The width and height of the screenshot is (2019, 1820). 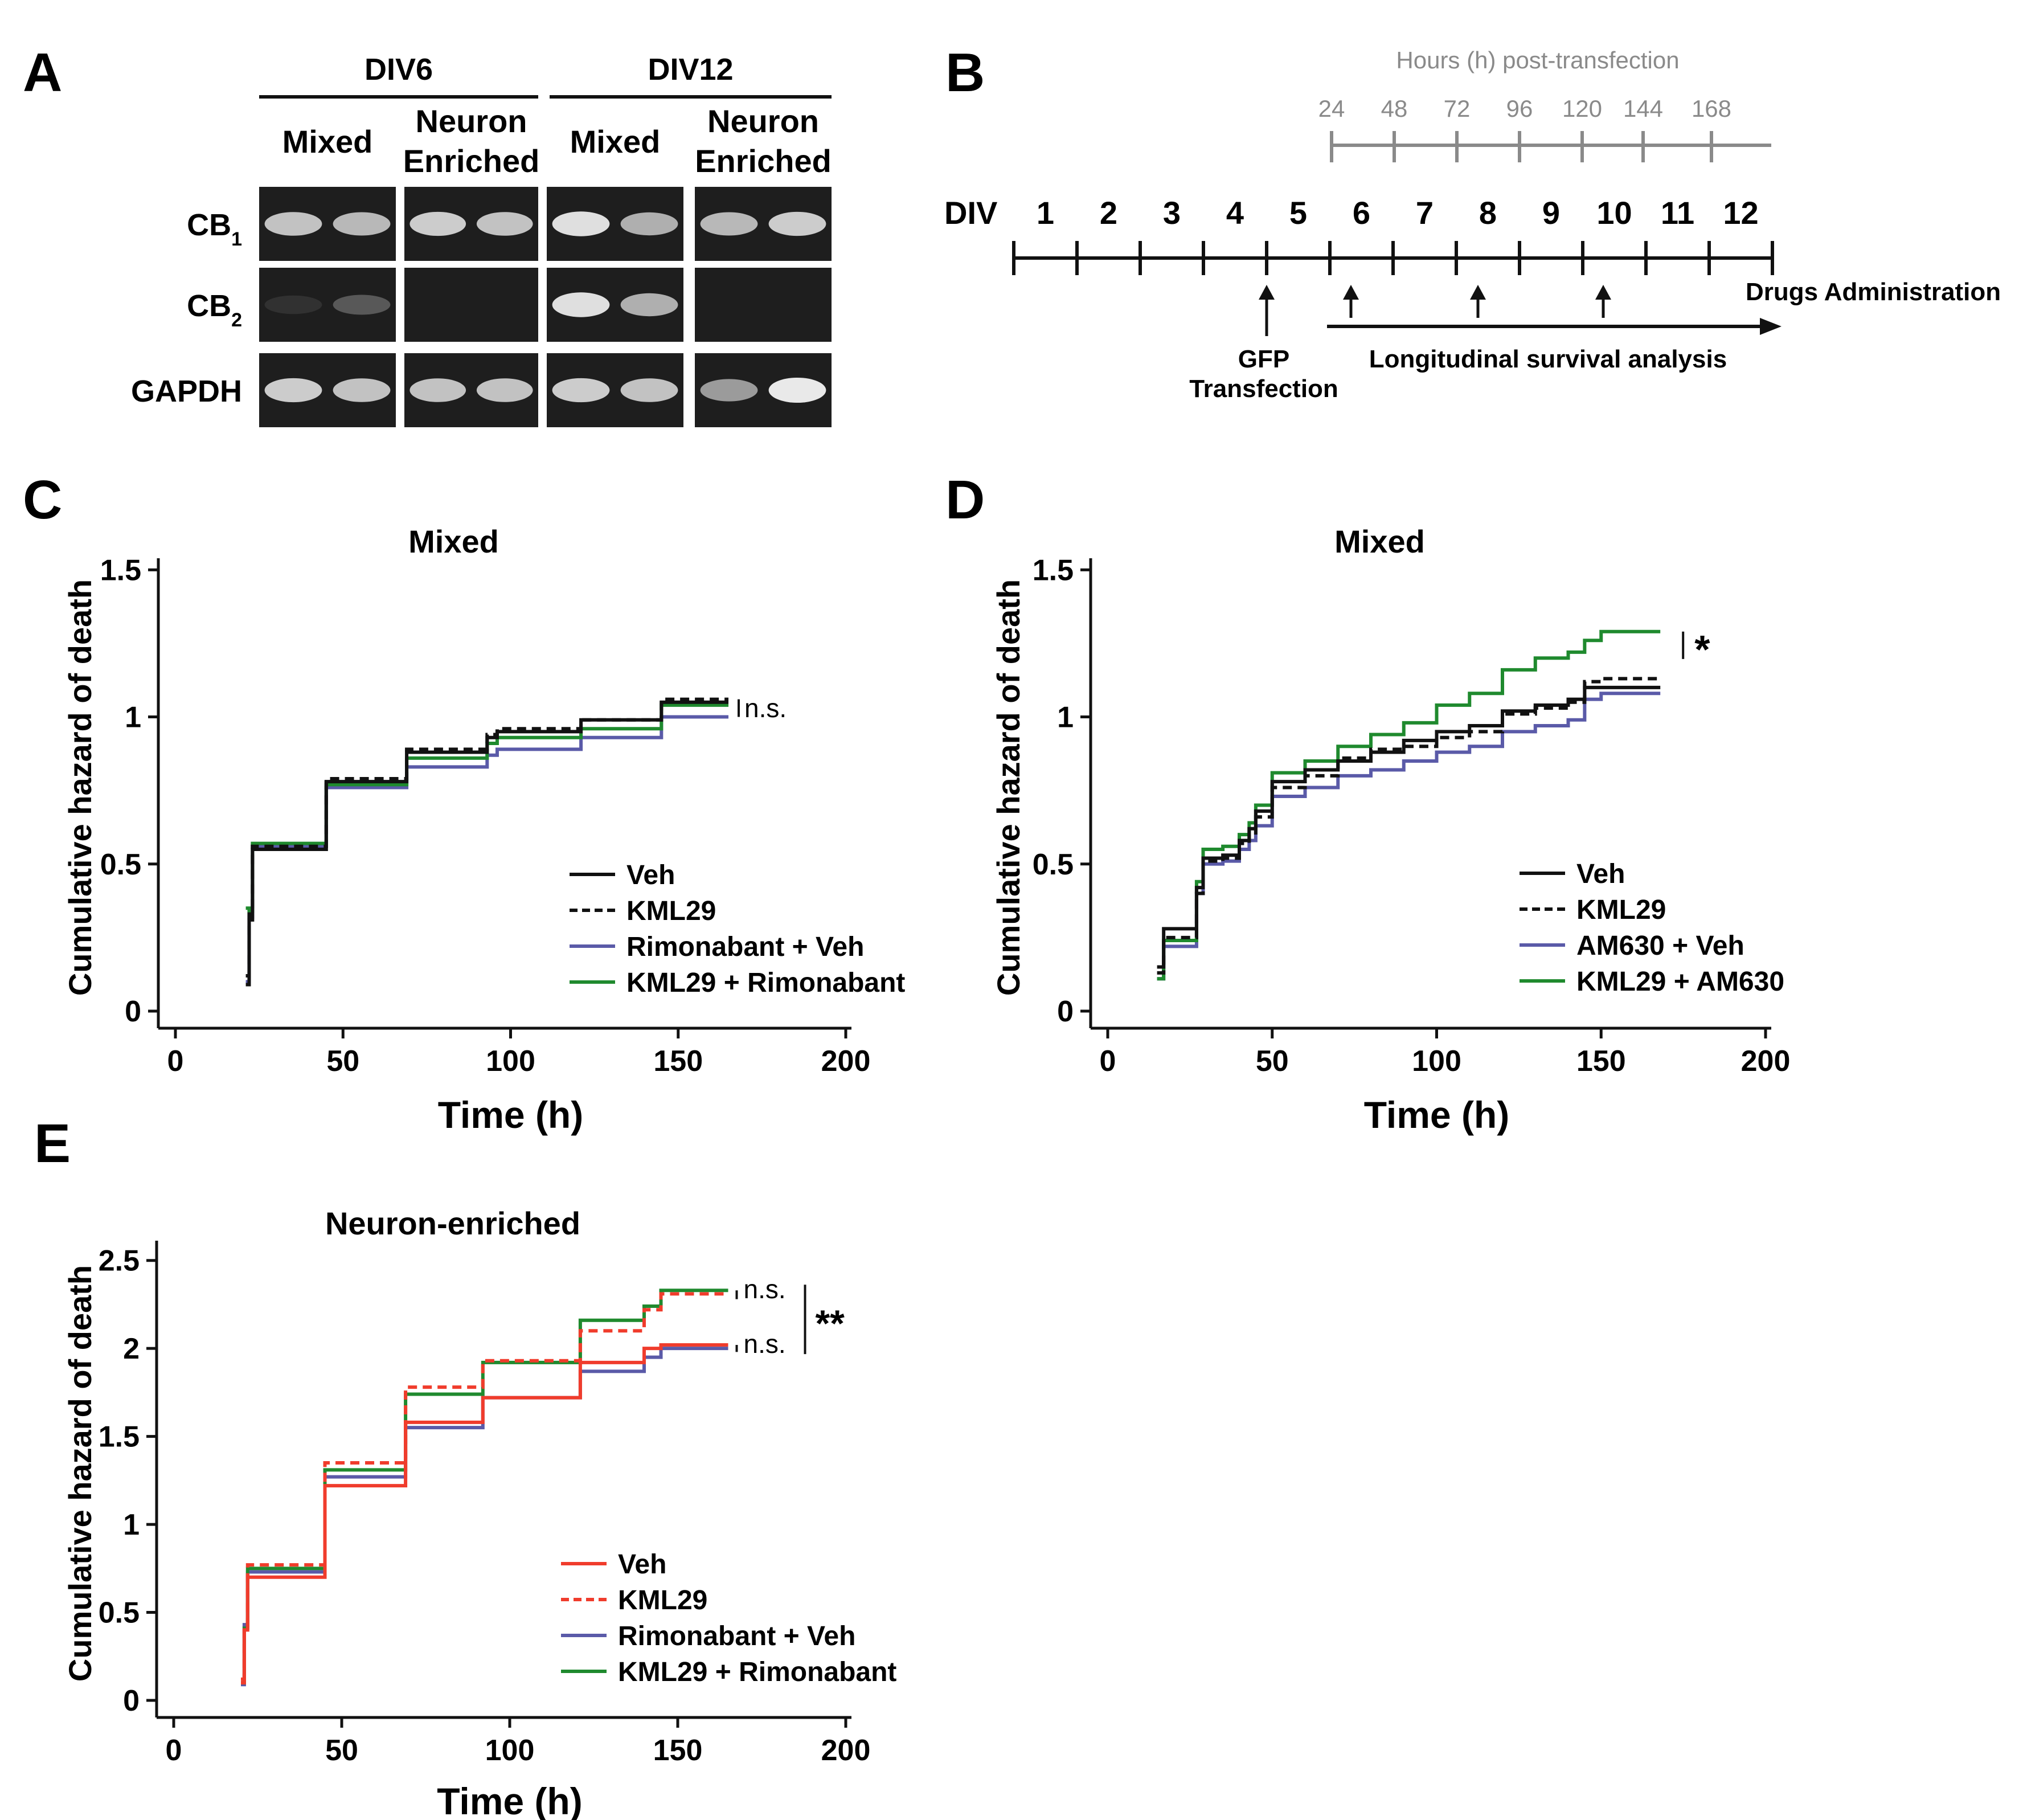 What do you see at coordinates (1172, 213) in the screenshot?
I see `div-day-label: 3` at bounding box center [1172, 213].